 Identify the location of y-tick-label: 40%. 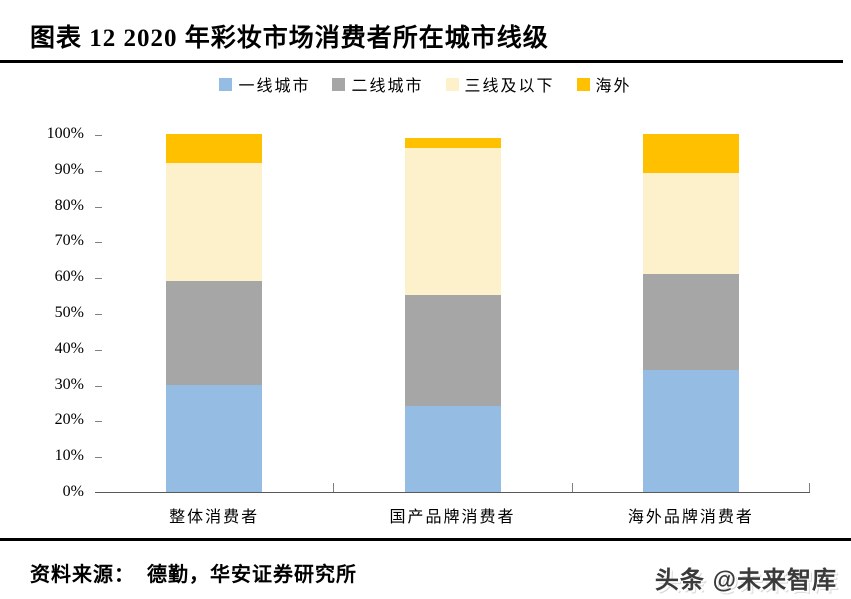
(69, 348).